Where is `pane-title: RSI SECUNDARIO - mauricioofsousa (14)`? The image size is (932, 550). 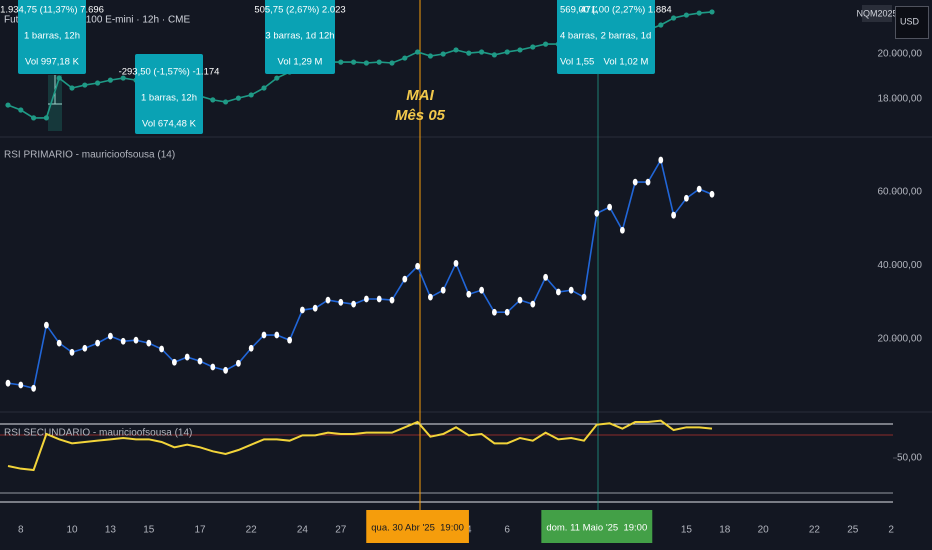
pane-title: RSI SECUNDARIO - mauricioofsousa (14) is located at coordinates (98, 433).